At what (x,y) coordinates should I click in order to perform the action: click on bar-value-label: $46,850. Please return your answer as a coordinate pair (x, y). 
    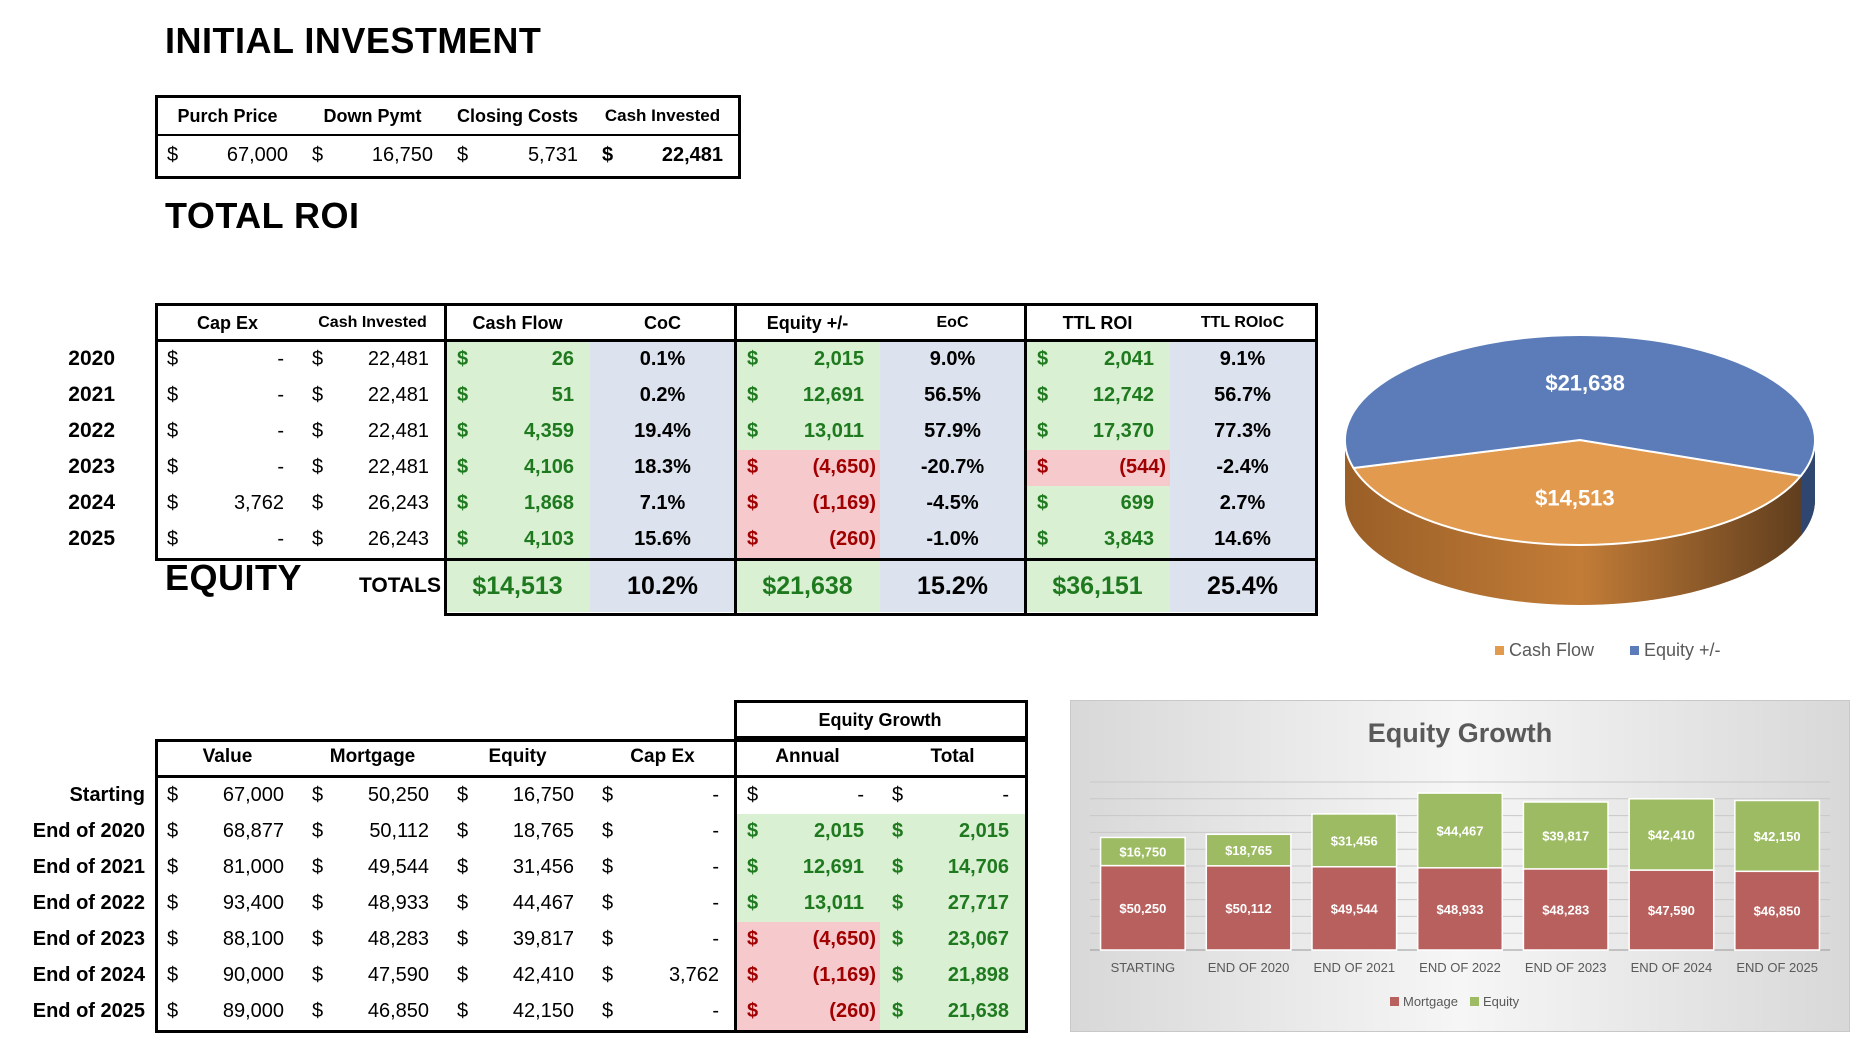
    Looking at the image, I should click on (1777, 911).